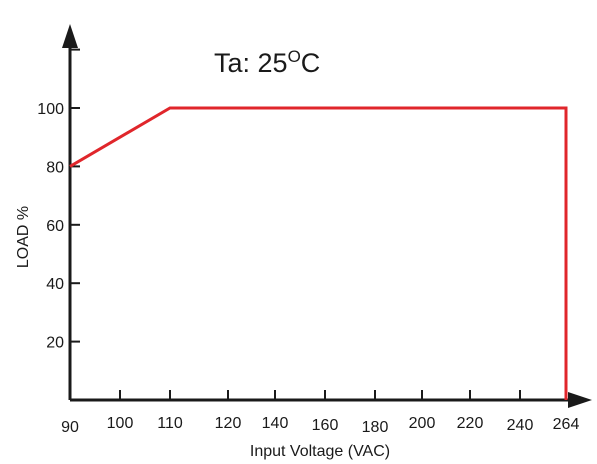 The image size is (597, 464). Describe the element at coordinates (55, 343) in the screenshot. I see `y-tick-label: 20` at that location.